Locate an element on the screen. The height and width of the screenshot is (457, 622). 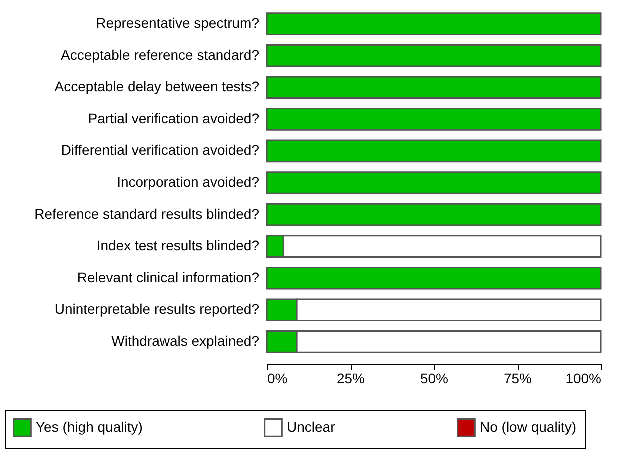
y-tick-label: Incorporation avoided? is located at coordinates (188, 182).